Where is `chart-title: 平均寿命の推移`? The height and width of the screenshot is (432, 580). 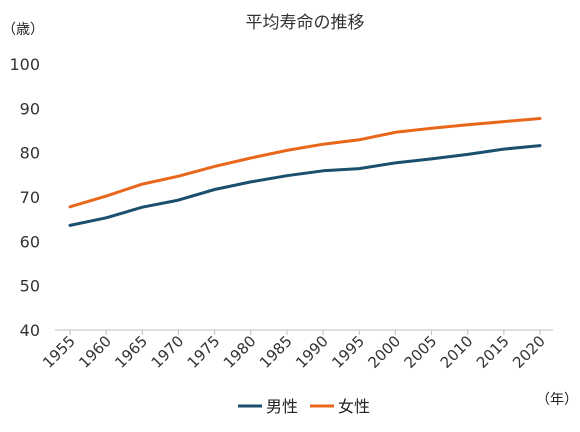
chart-title: 平均寿命の推移 is located at coordinates (305, 23).